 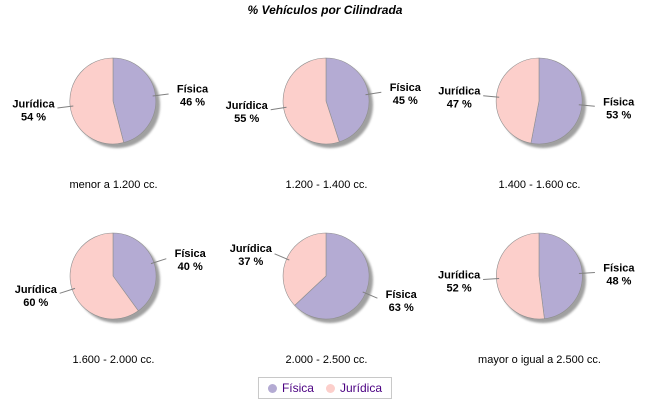 I want to click on legend-label-juridica: Jurídica, so click(x=361, y=388).